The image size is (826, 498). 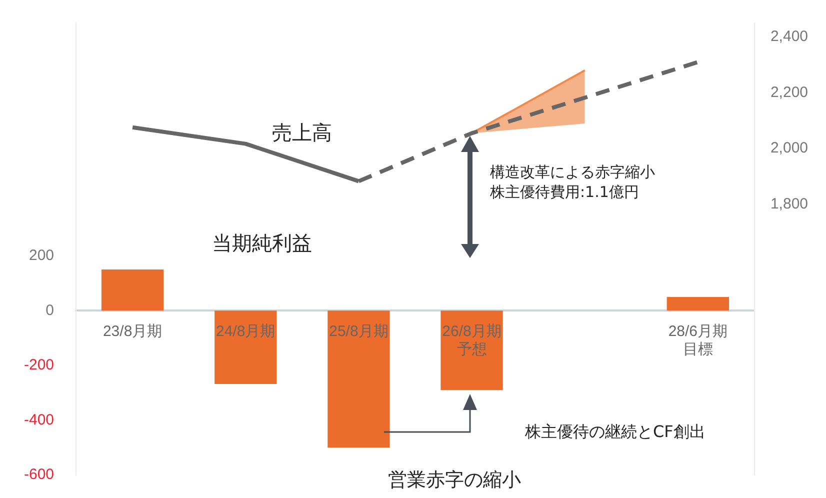 What do you see at coordinates (789, 37) in the screenshot?
I see `y2-tick-label: 2,400` at bounding box center [789, 37].